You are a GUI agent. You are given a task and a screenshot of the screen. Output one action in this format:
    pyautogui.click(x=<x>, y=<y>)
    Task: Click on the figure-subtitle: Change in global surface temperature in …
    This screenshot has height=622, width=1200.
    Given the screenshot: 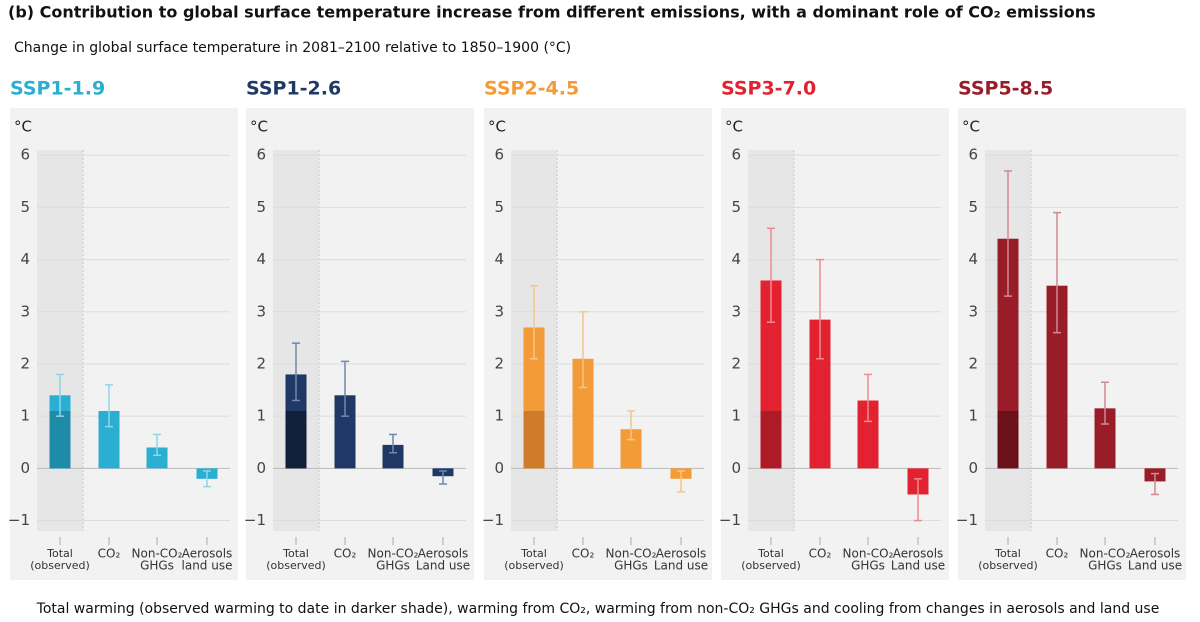 What is the action you would take?
    pyautogui.click(x=292, y=48)
    